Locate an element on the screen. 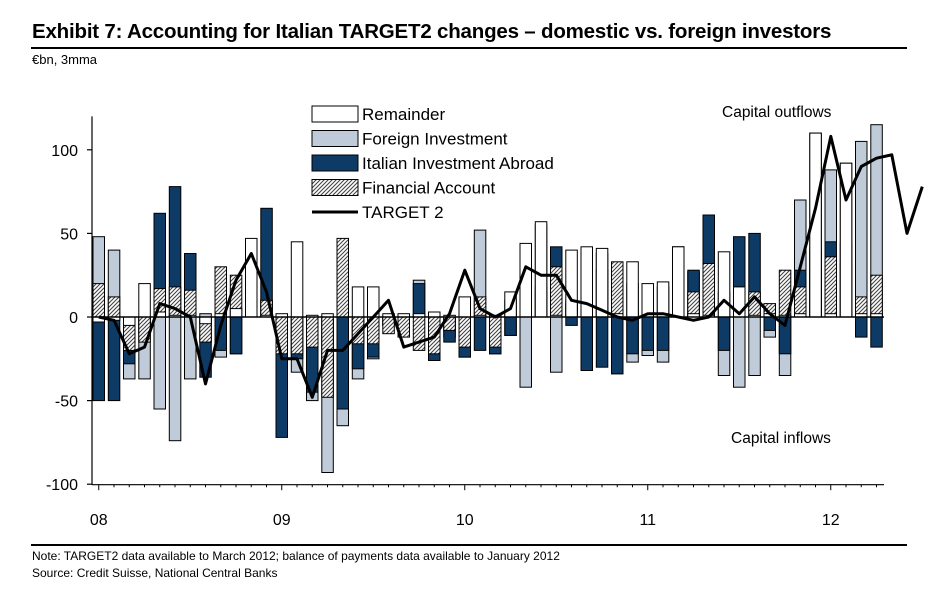  legend-italian-investment-abroad-swatch is located at coordinates (335, 163).